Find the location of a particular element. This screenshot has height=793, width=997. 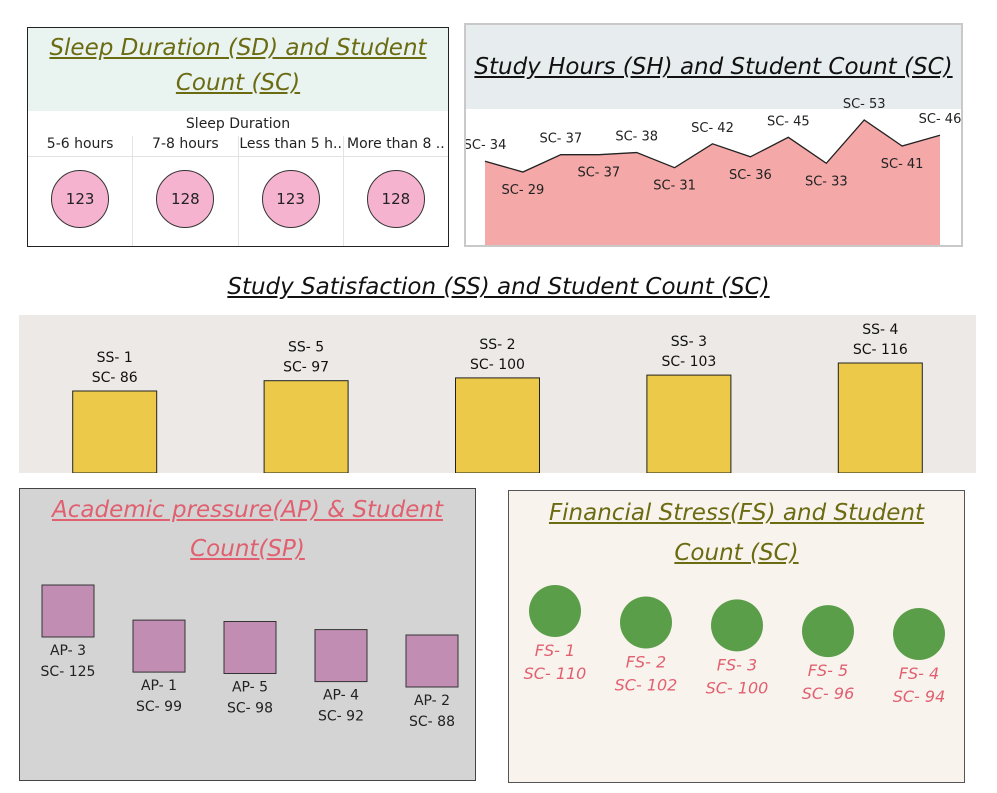

fs-category-label: FS- 4 is located at coordinates (919, 673).